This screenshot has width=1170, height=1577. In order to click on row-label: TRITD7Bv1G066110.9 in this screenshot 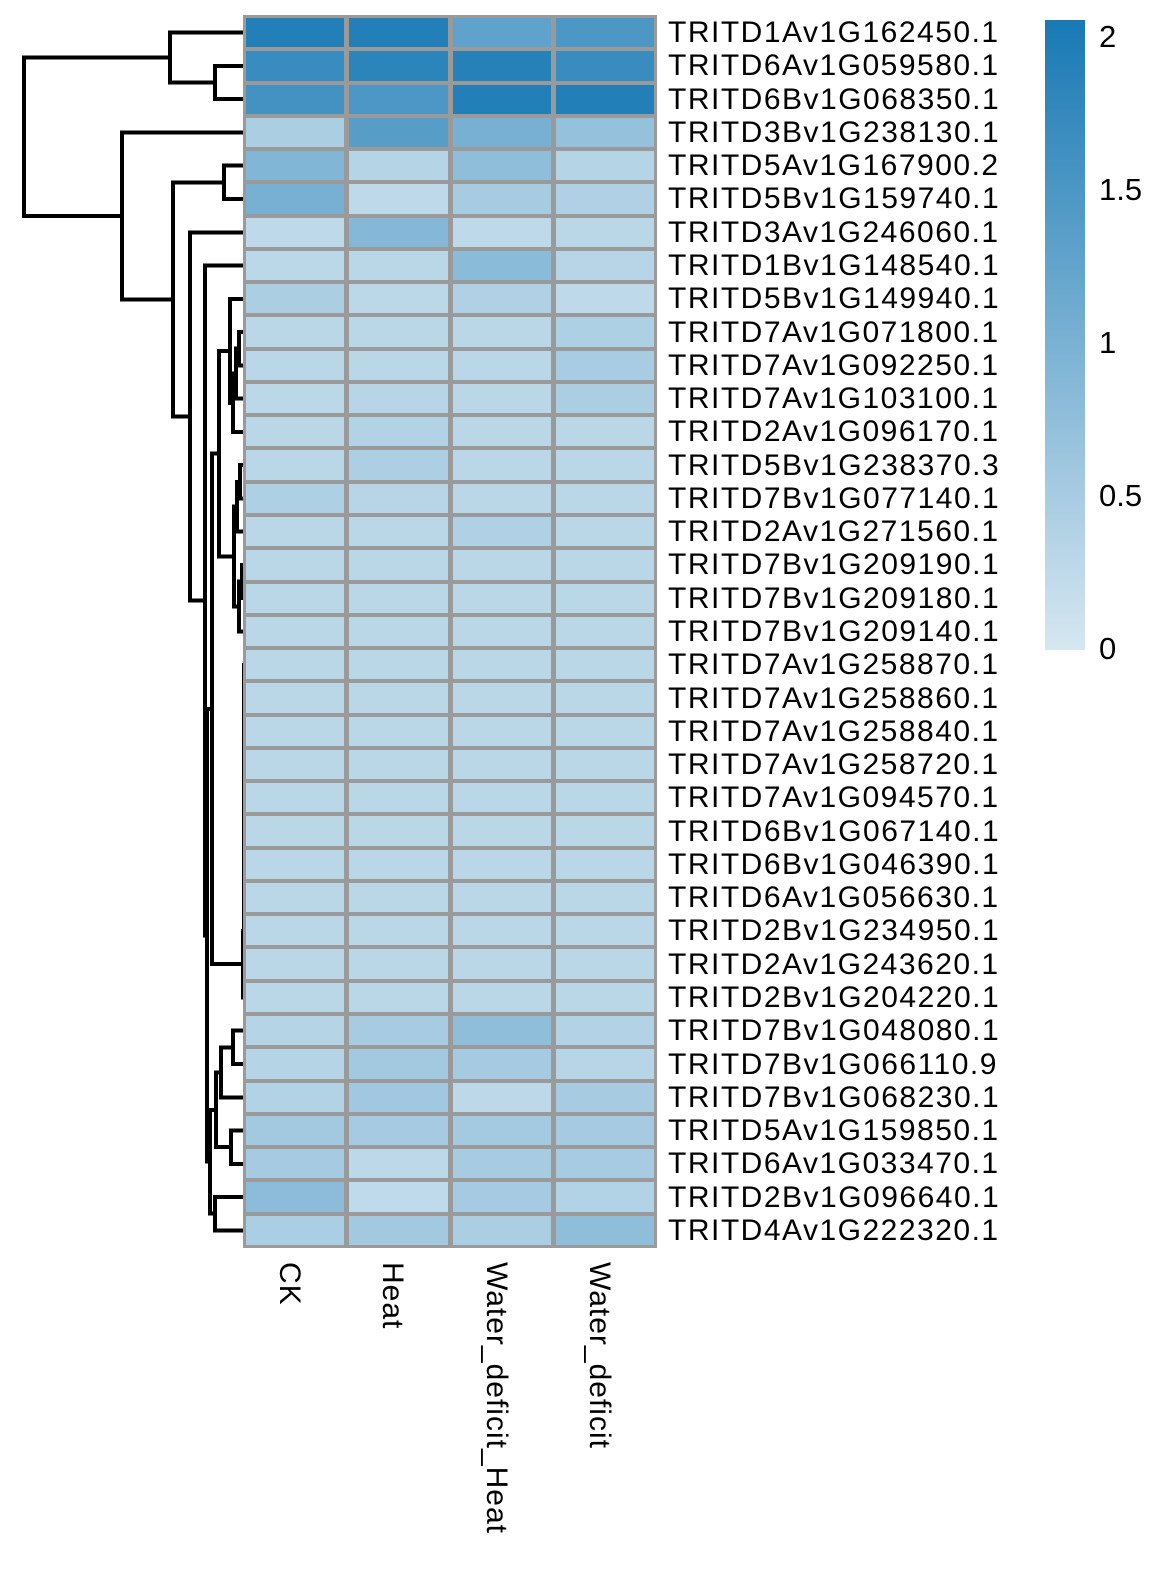, I will do `click(833, 1064)`.